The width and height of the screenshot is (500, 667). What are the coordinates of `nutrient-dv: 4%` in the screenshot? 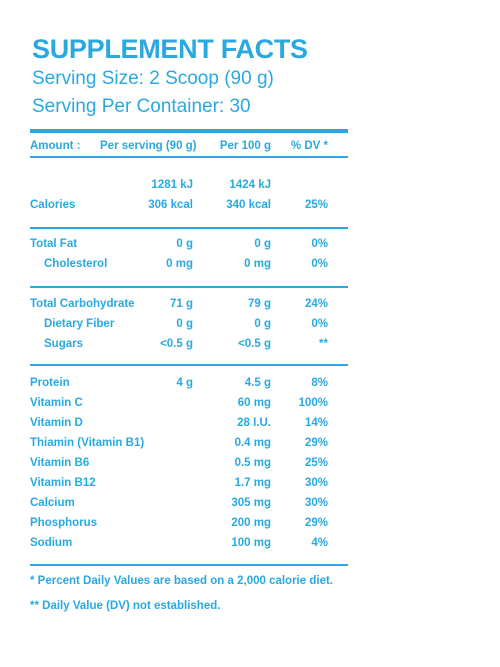 It's located at (319, 543).